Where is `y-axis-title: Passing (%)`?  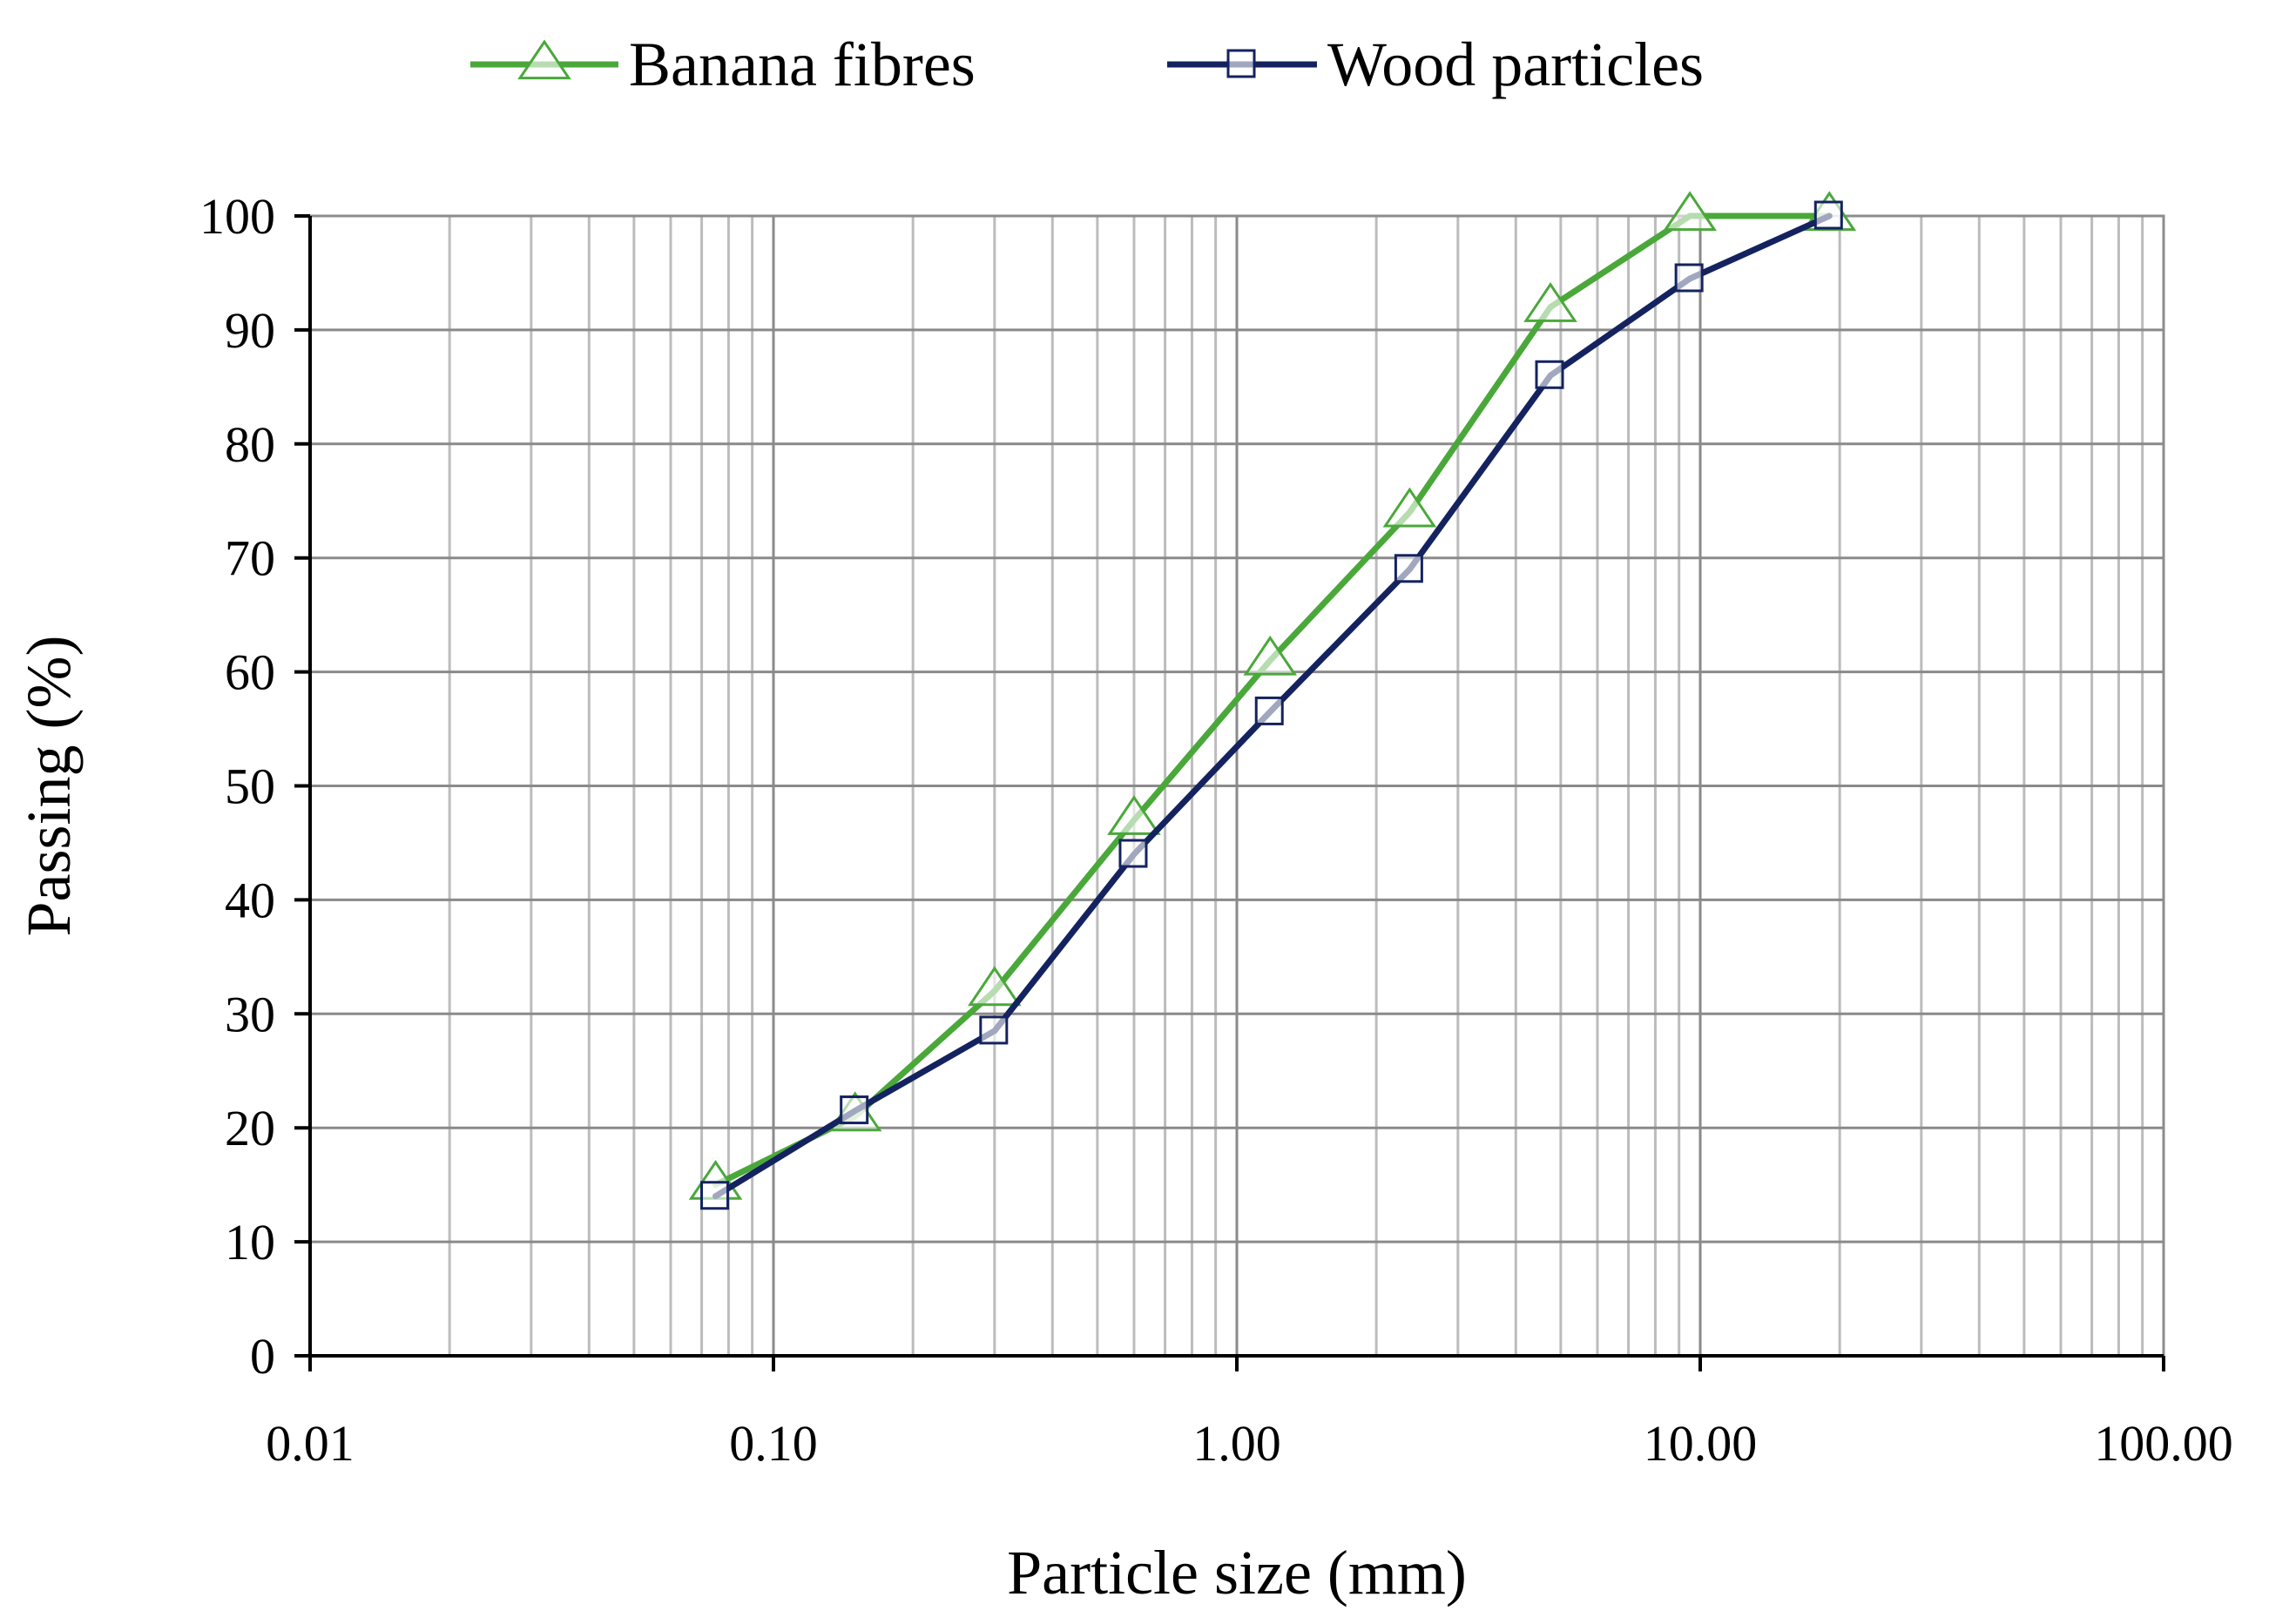
y-axis-title: Passing (%) is located at coordinates (49, 787).